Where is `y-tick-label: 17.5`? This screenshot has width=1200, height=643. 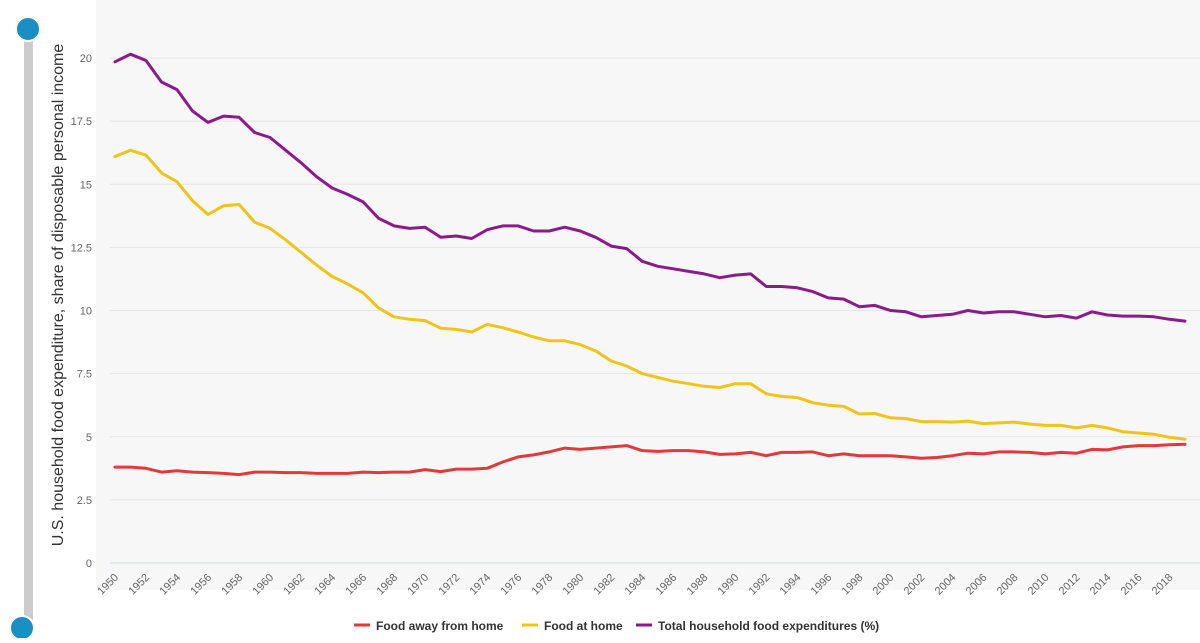
y-tick-label: 17.5 is located at coordinates (81, 122).